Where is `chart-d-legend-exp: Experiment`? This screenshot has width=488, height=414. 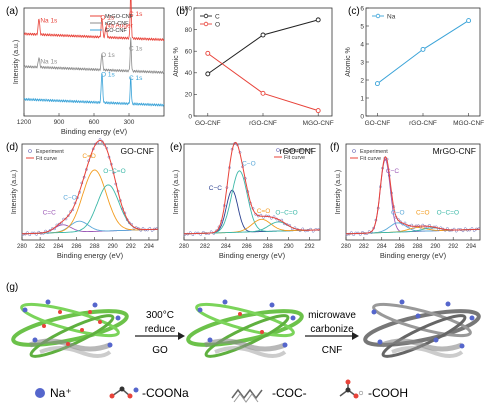 chart-d-legend-exp: Experiment is located at coordinates (50, 152).